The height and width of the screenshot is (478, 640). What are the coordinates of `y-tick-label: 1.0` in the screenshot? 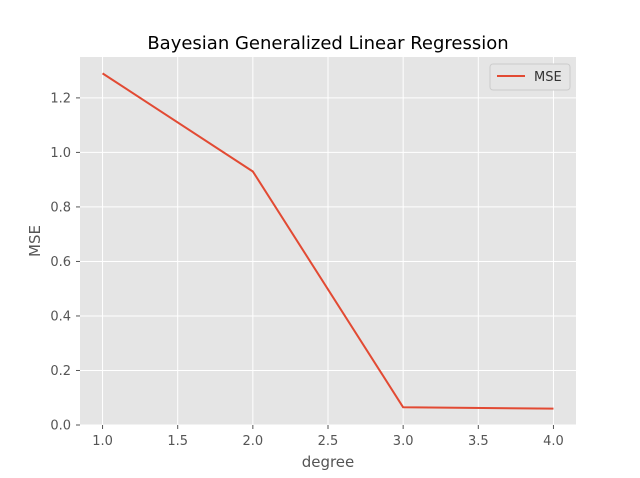 It's located at (60, 153).